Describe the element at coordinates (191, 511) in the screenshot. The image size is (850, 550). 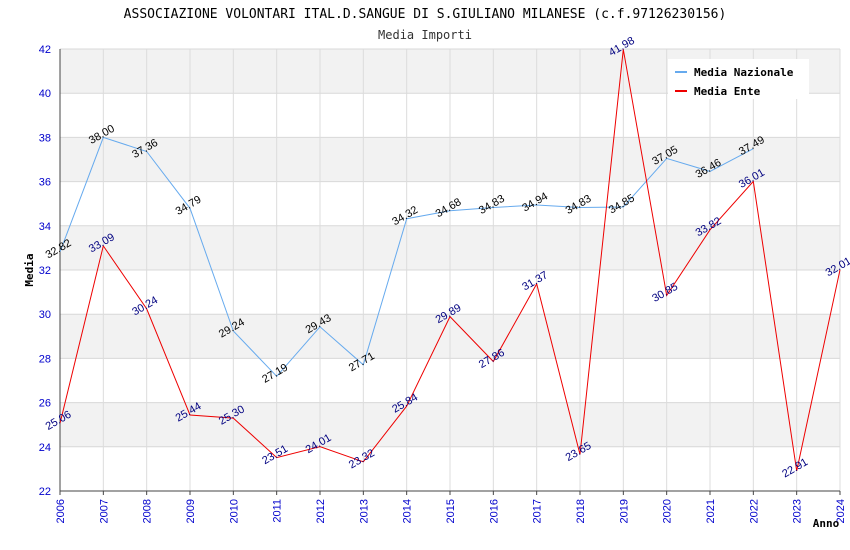
I see `x-tick-label: 2009` at that location.